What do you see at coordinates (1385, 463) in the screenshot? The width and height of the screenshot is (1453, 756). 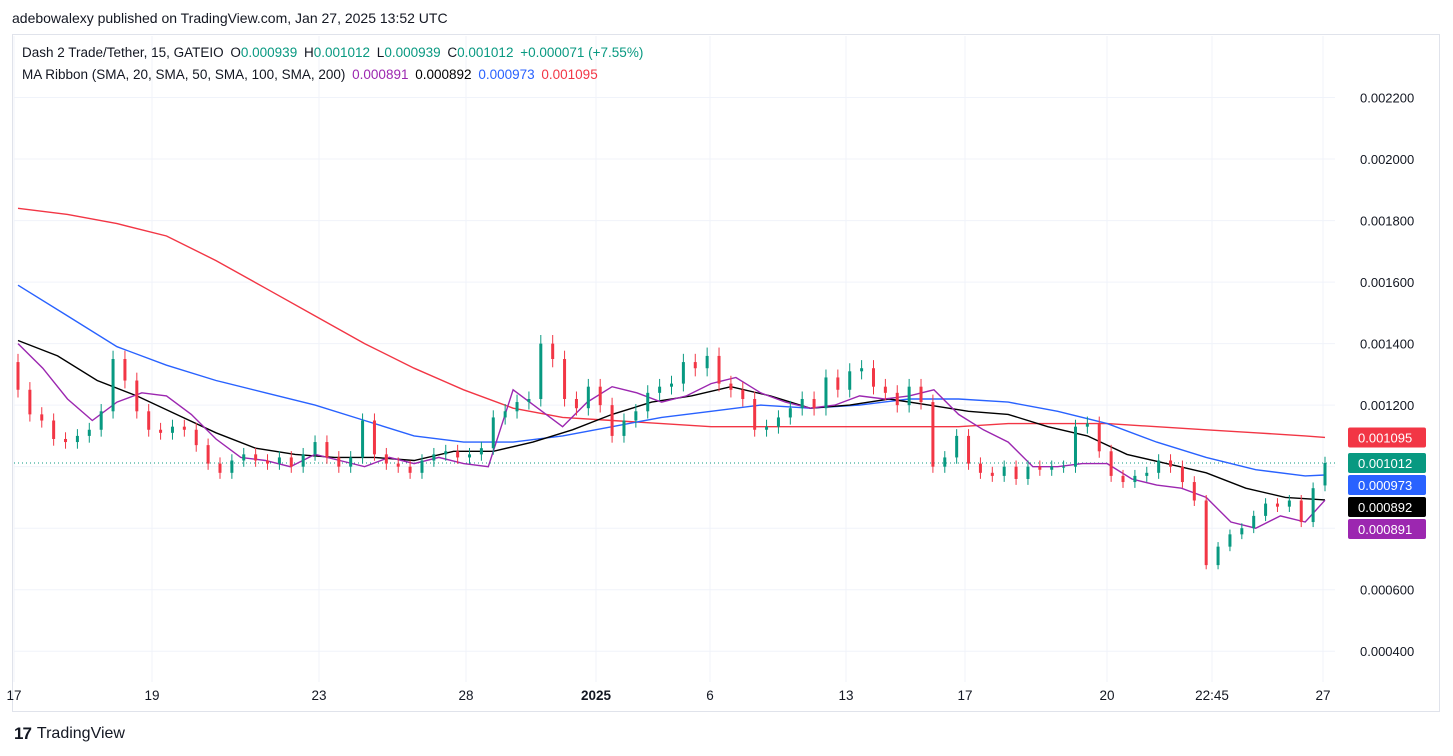 I see `price-label-text: 0.001012` at bounding box center [1385, 463].